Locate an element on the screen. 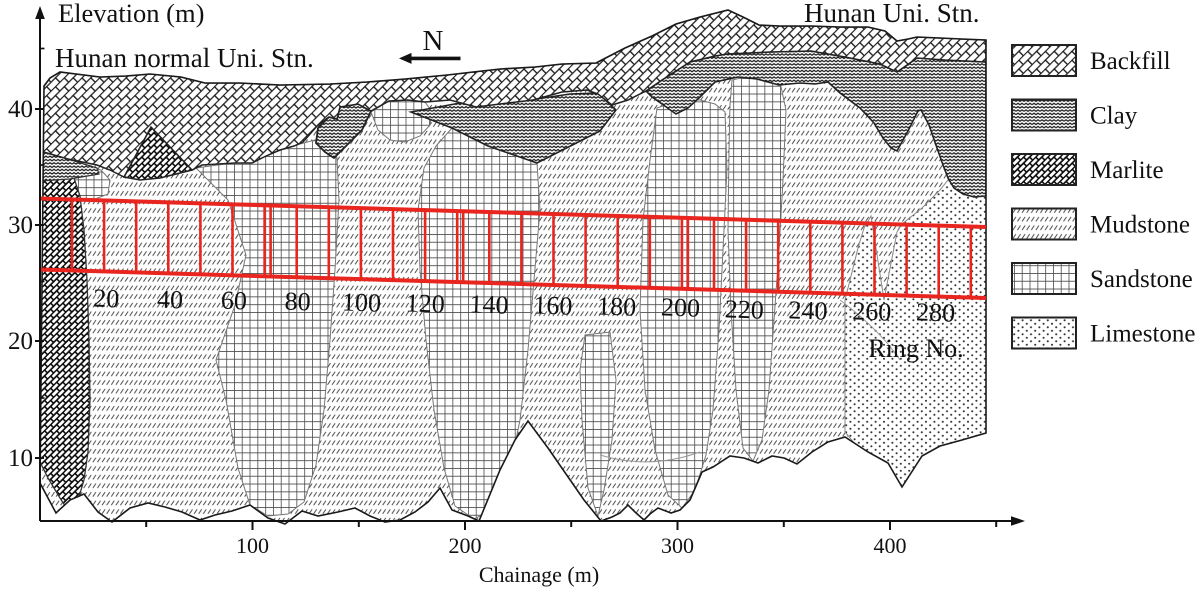 Image resolution: width=1200 pixels, height=592 pixels. svg-text: 60 is located at coordinates (233, 301).